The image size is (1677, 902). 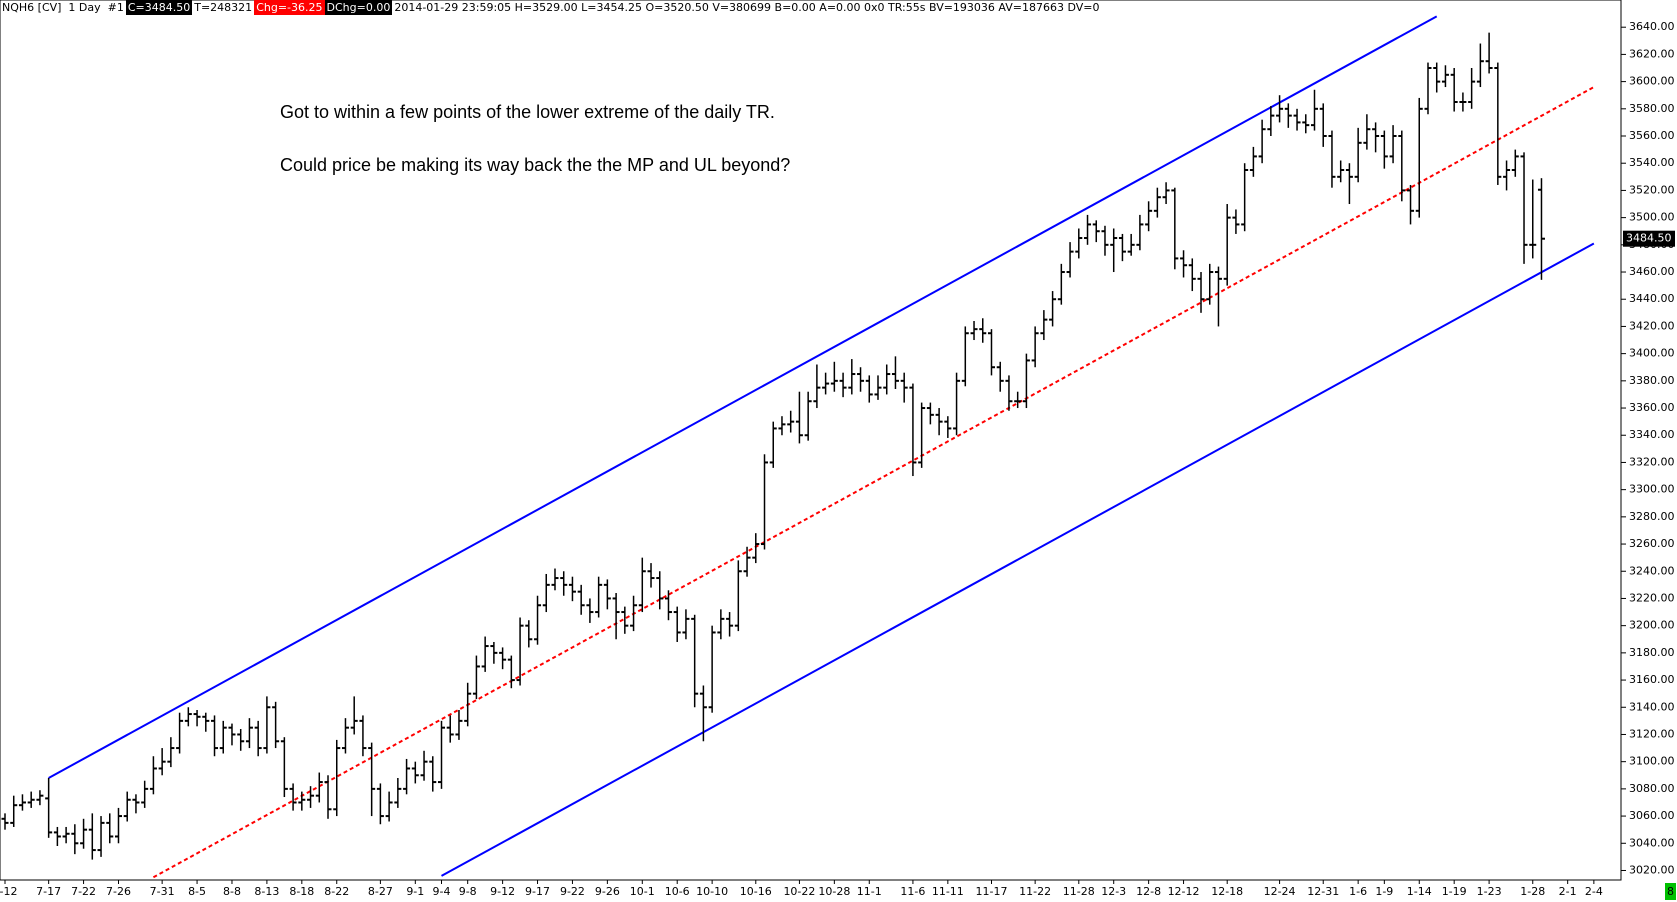 What do you see at coordinates (948, 891) in the screenshot?
I see `x-tick-label: 11-11` at bounding box center [948, 891].